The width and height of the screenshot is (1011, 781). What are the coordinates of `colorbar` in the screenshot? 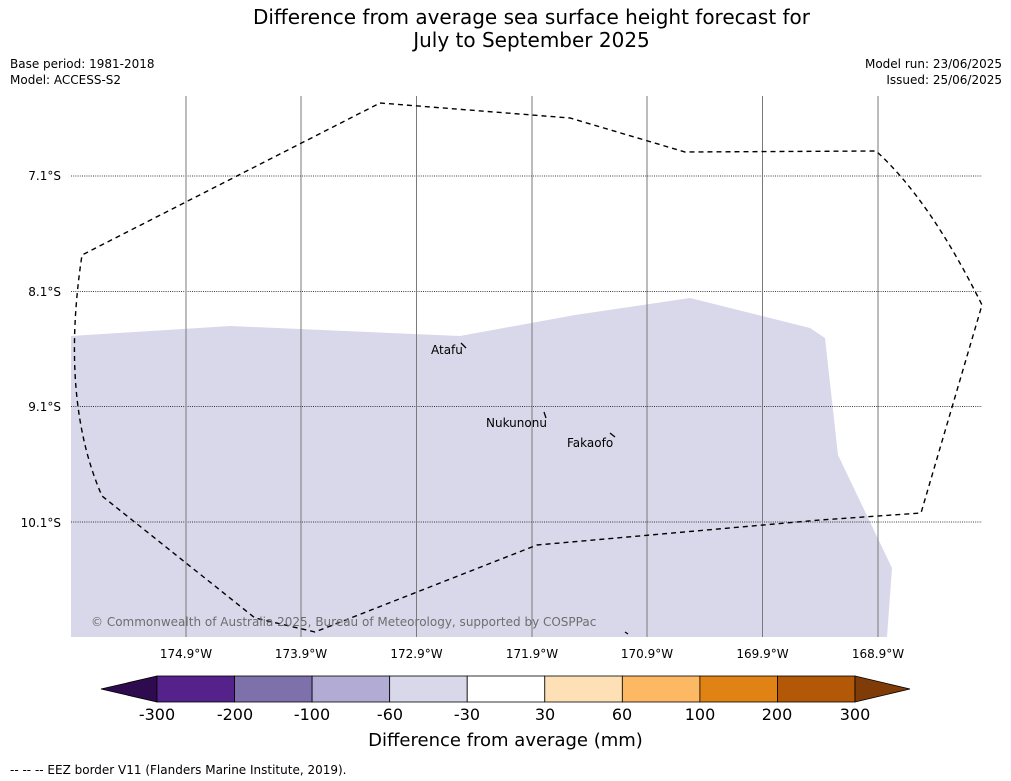 It's located at (505, 689).